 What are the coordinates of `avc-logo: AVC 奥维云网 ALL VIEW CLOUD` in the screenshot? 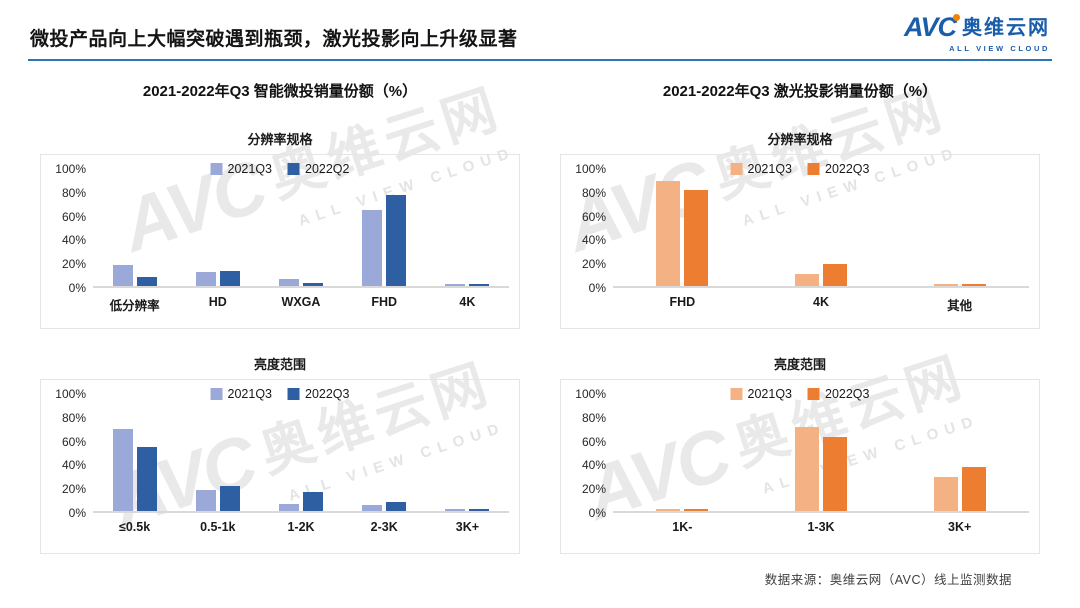 It's located at (977, 34).